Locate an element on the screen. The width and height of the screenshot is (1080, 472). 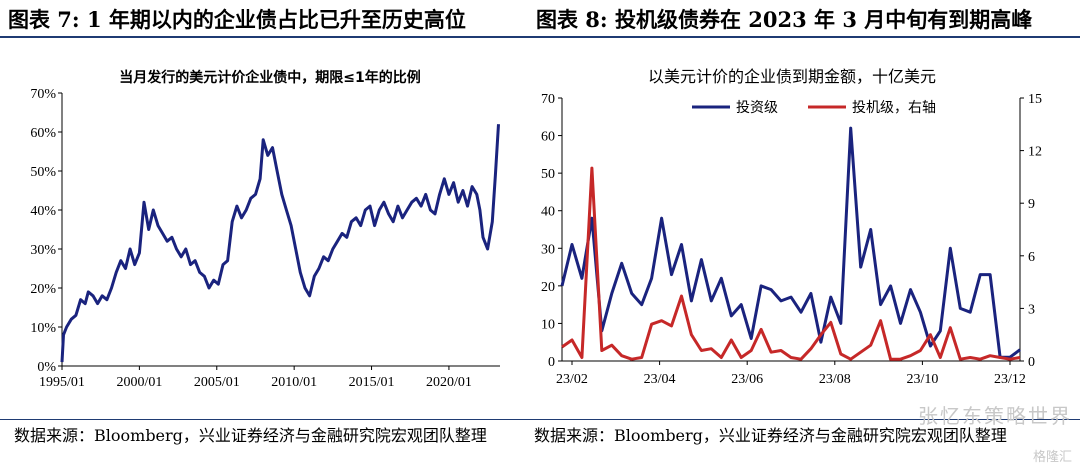
x-tick-label: 2010/01 is located at coordinates (294, 382).